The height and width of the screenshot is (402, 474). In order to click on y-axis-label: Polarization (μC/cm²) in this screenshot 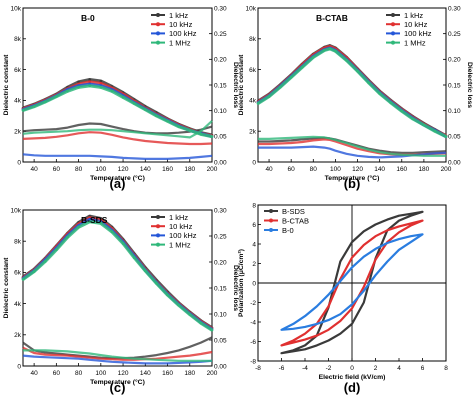, I will do `click(241, 283)`.